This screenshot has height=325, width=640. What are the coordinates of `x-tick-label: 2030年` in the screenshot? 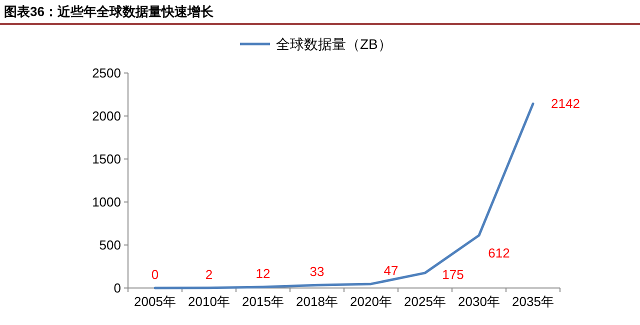 It's located at (479, 301).